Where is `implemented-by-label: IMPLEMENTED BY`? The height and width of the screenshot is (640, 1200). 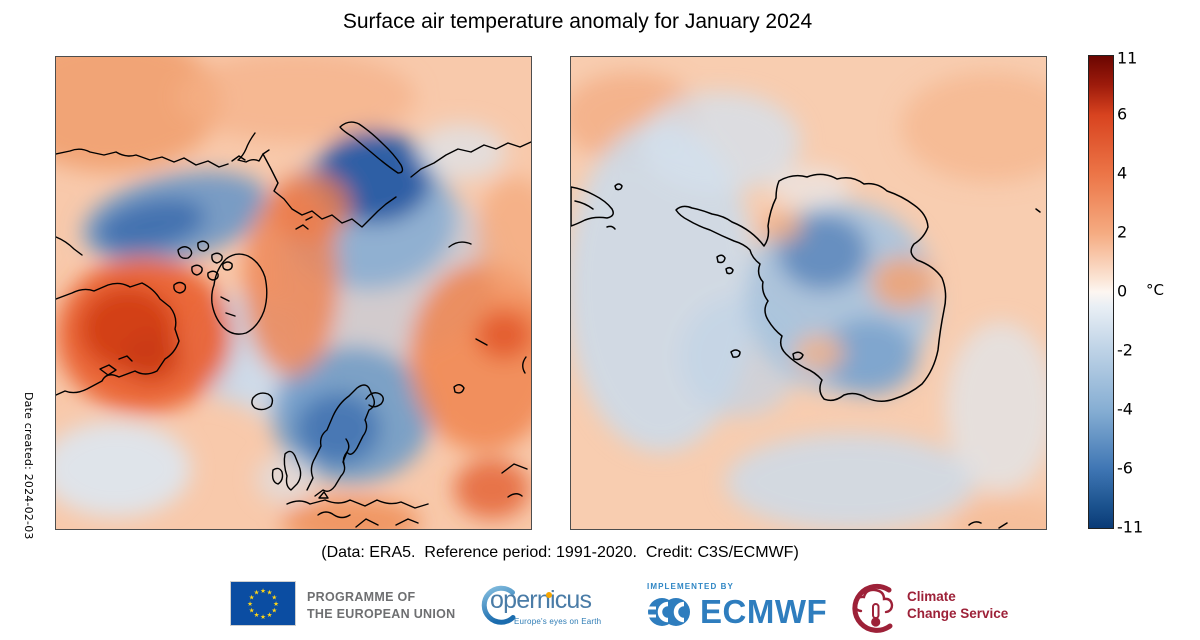 implemented-by-label: IMPLEMENTED BY is located at coordinates (690, 586).